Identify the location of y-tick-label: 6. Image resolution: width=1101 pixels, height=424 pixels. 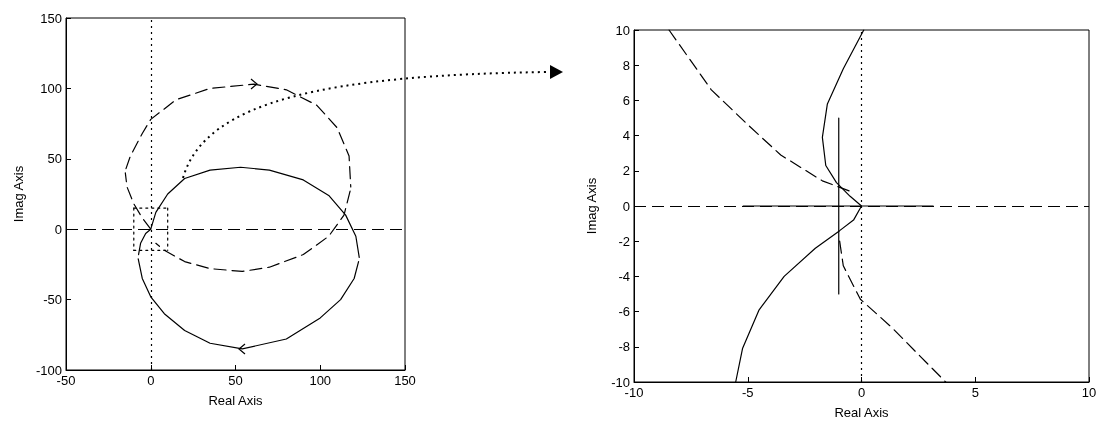
(626, 100).